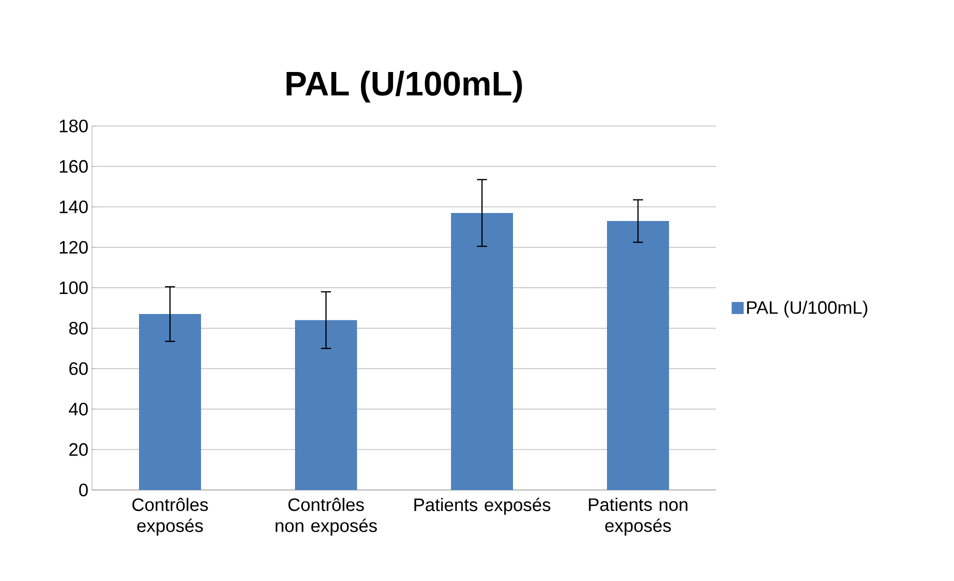  I want to click on x-tick-label: Contrôles exposés, so click(170, 517).